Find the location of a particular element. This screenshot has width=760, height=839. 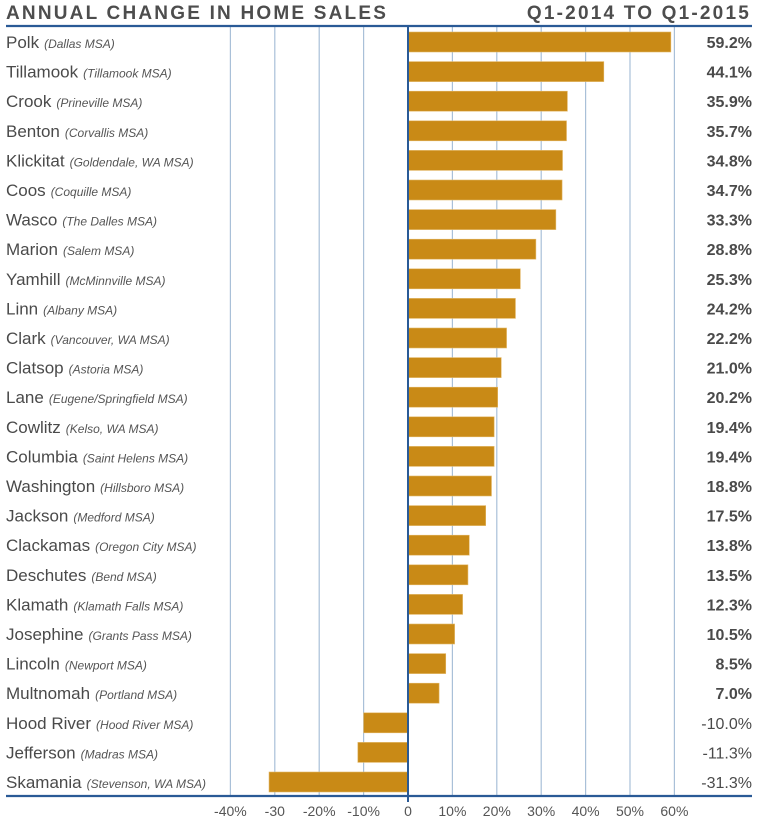

category-msa: (Vancouver, WA MSA) is located at coordinates (110, 340).